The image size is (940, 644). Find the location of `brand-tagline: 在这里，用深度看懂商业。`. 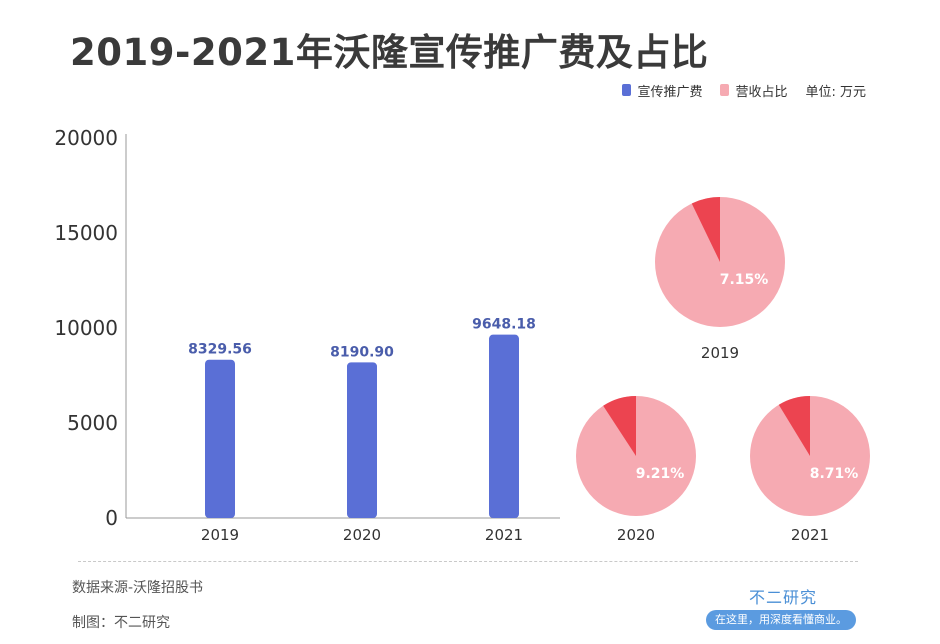

brand-tagline: 在这里，用深度看懂商业。 is located at coordinates (781, 620).